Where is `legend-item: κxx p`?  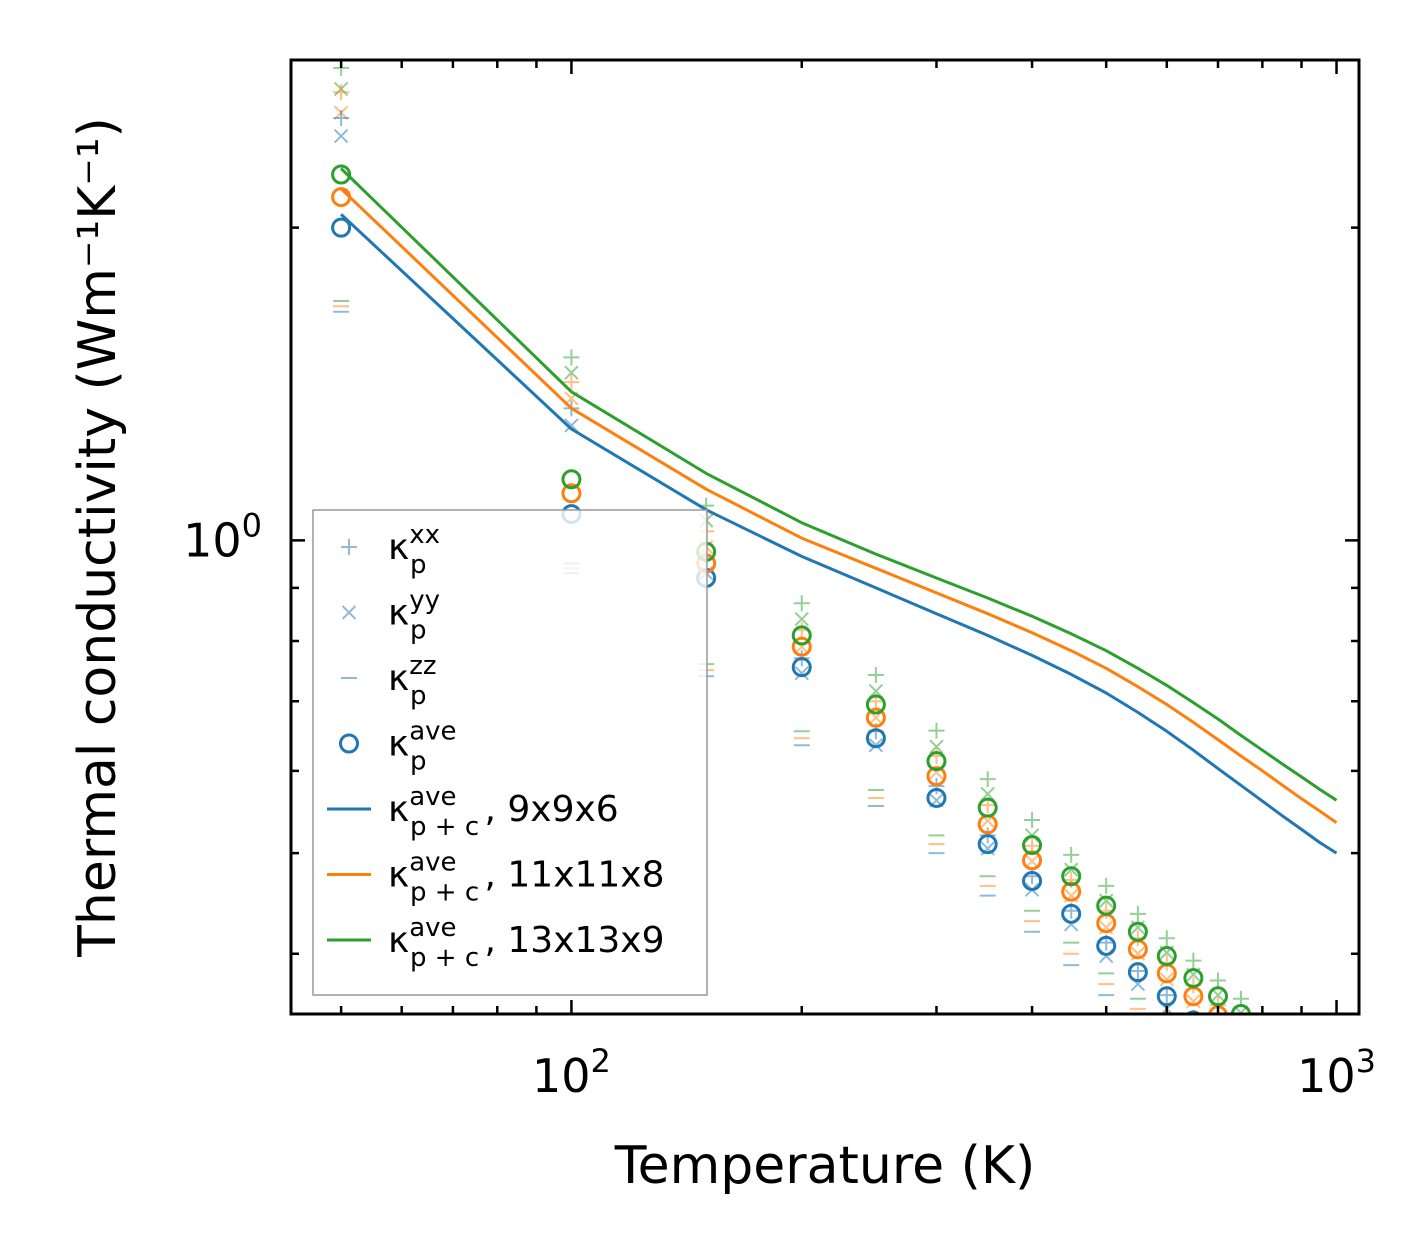
legend-item: κxx p is located at coordinates (390, 550).